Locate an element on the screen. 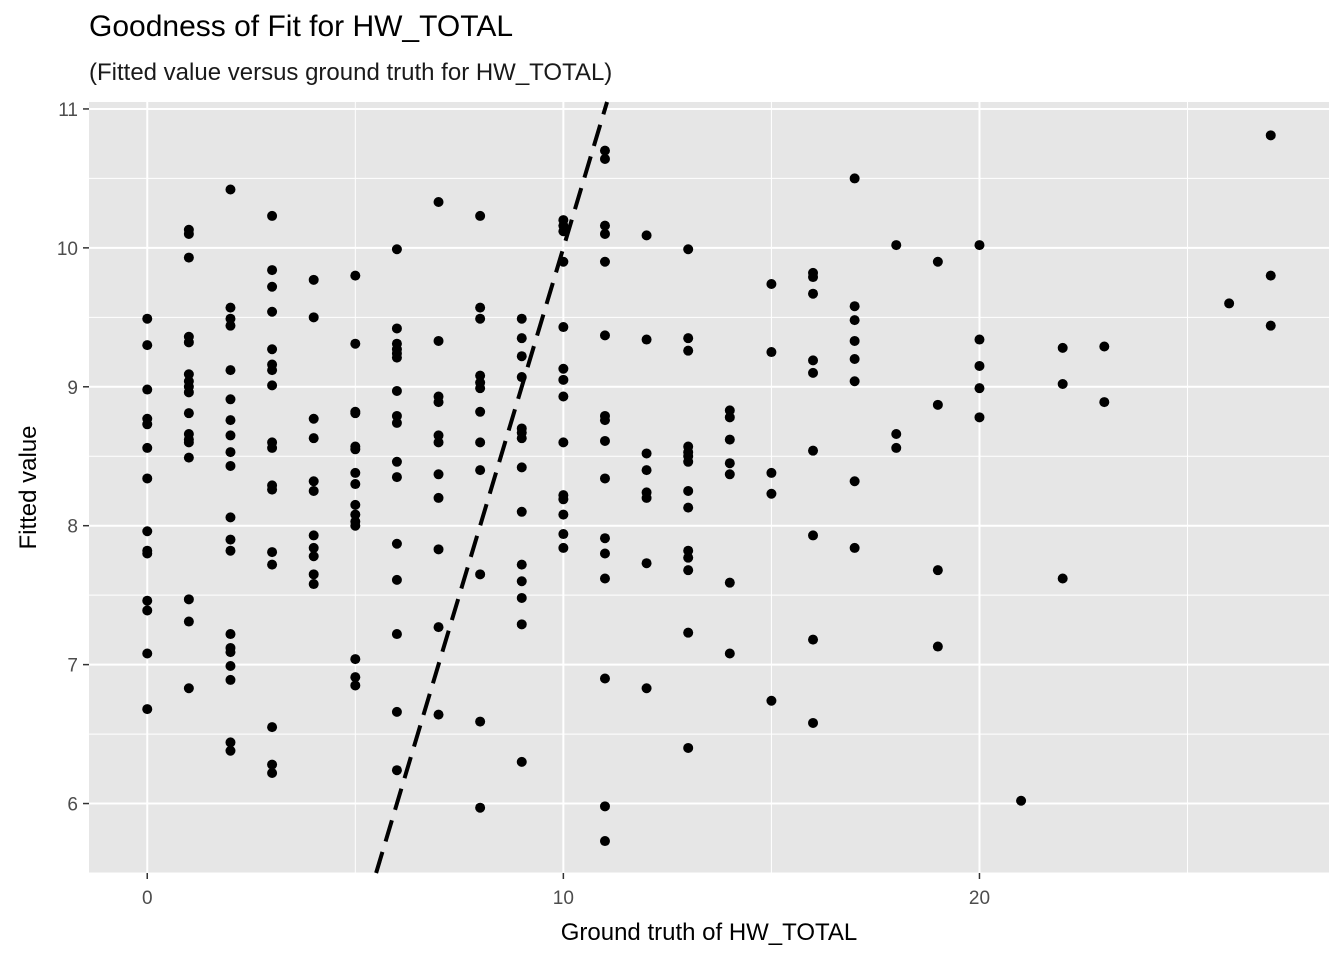  chart-title: Goodness of Fit for HW_TOTAL is located at coordinates (301, 26).